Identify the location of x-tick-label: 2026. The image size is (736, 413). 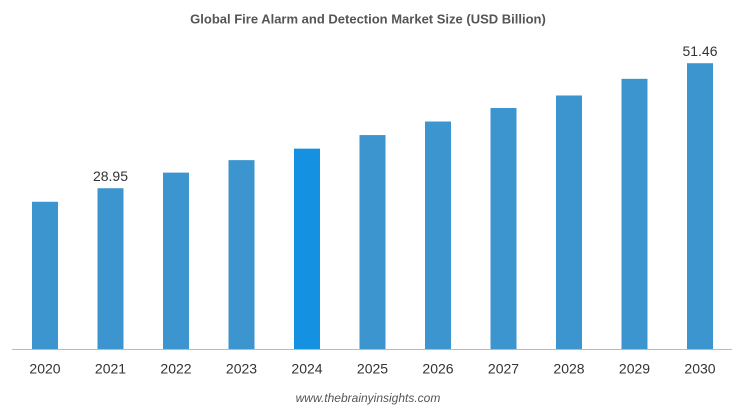
(437, 369).